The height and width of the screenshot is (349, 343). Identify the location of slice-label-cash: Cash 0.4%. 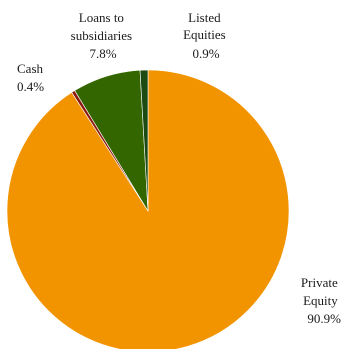
(31, 77).